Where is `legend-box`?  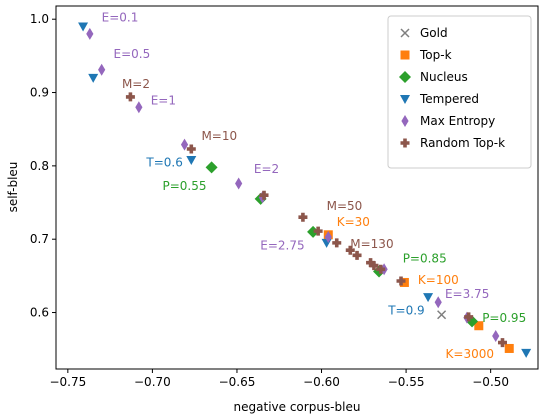 legend-box is located at coordinates (459, 92).